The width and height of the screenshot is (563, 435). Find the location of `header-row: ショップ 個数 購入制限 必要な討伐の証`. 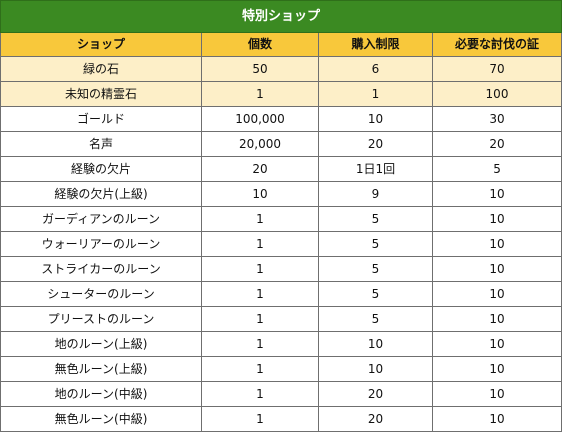

header-row: ショップ 個数 購入制限 必要な討伐の証 is located at coordinates (281, 44).